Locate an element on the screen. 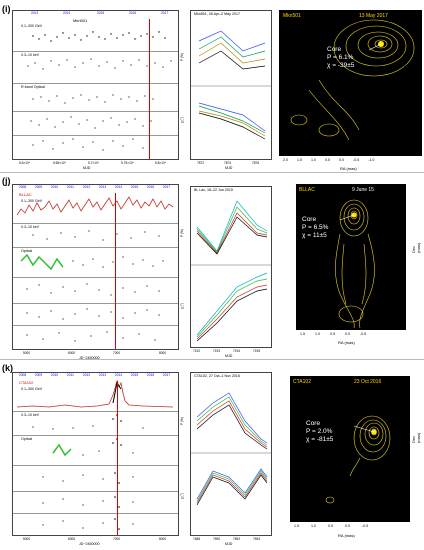 The width and height of the screenshot is (424, 550). year-label: 2011 is located at coordinates (70, 375).